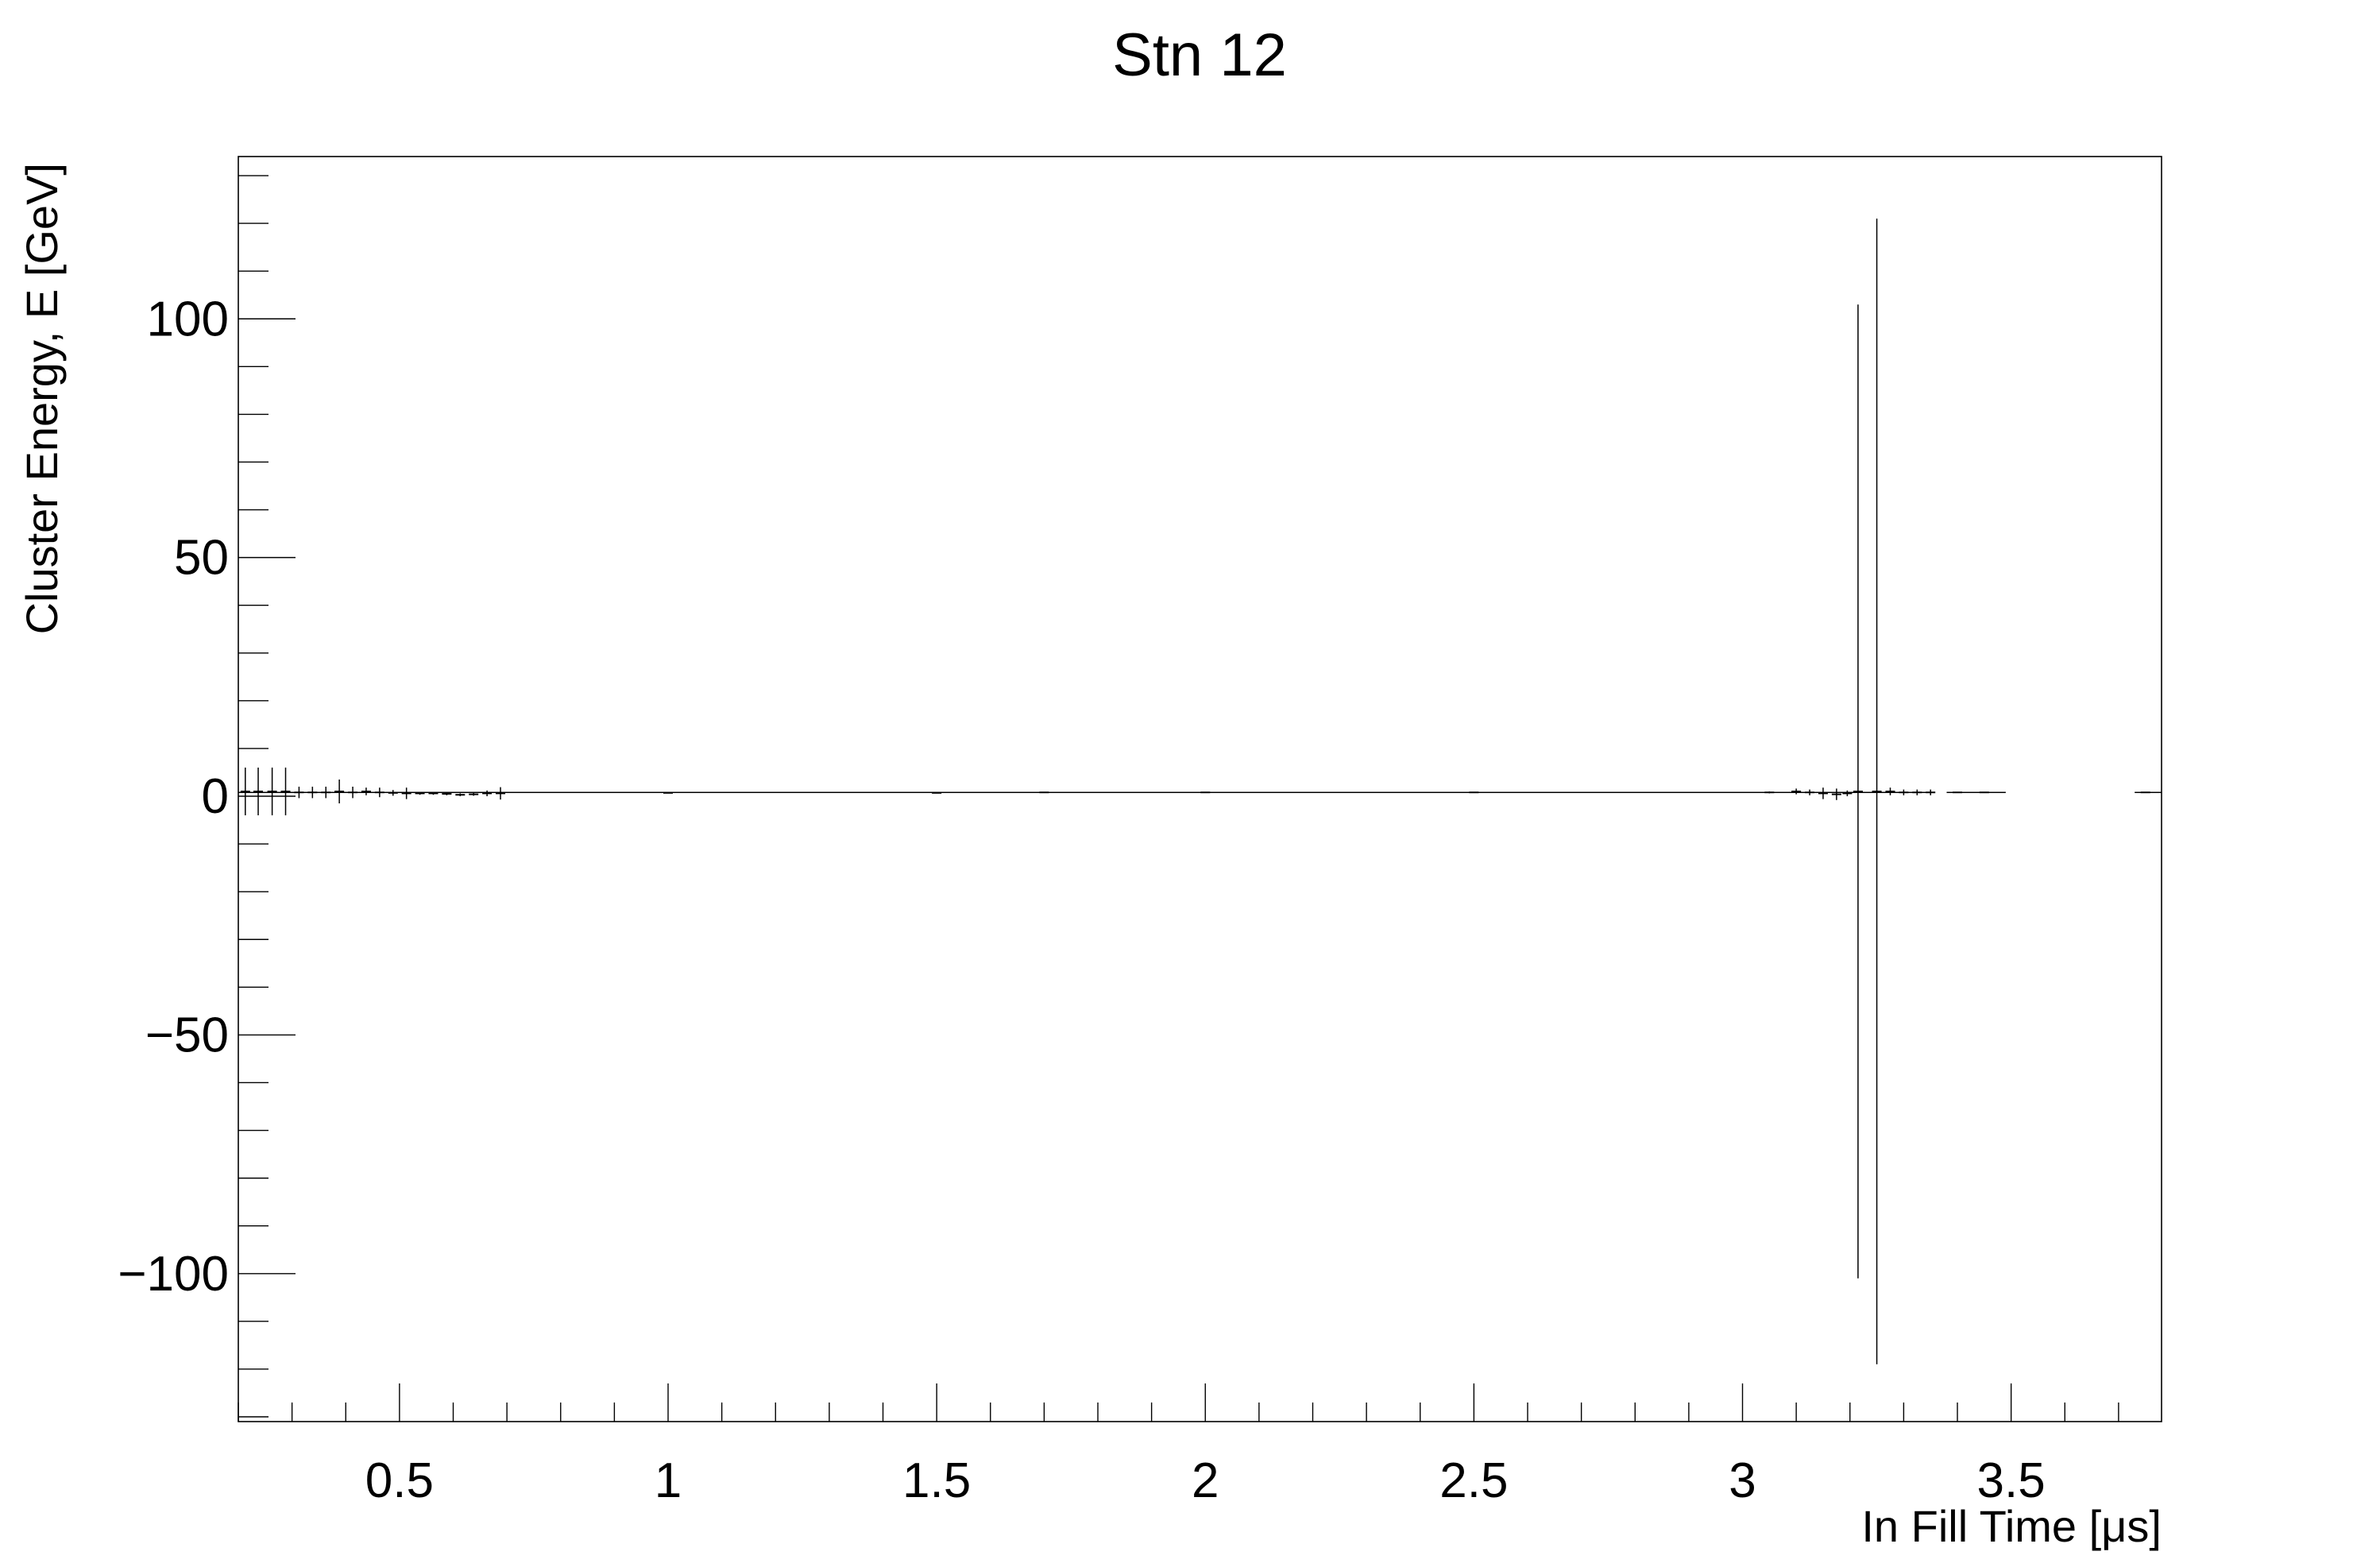  What do you see at coordinates (187, 1035) in the screenshot?
I see `y-tick-label: −50` at bounding box center [187, 1035].